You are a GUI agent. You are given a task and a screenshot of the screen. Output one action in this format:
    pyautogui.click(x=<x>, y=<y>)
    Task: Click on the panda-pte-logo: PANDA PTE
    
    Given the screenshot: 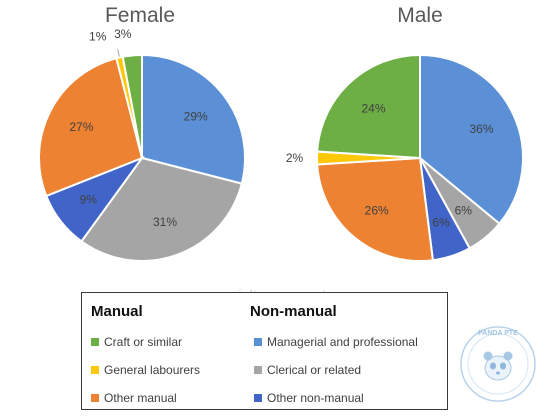 What is the action you would take?
    pyautogui.click(x=498, y=364)
    